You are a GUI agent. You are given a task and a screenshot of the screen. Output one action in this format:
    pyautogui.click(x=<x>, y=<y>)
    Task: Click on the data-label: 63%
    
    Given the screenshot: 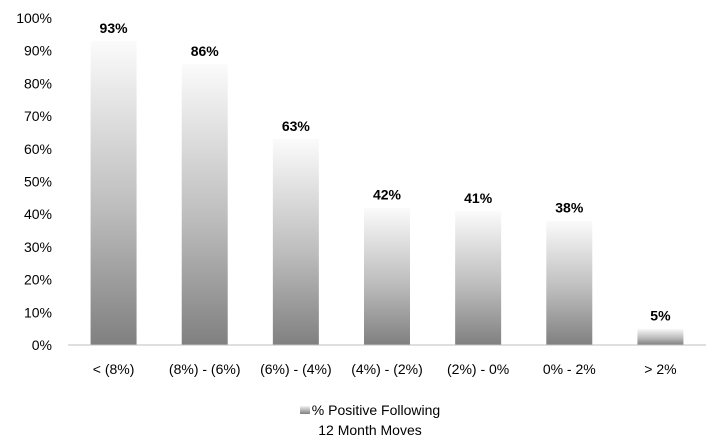 What is the action you would take?
    pyautogui.click(x=296, y=126)
    